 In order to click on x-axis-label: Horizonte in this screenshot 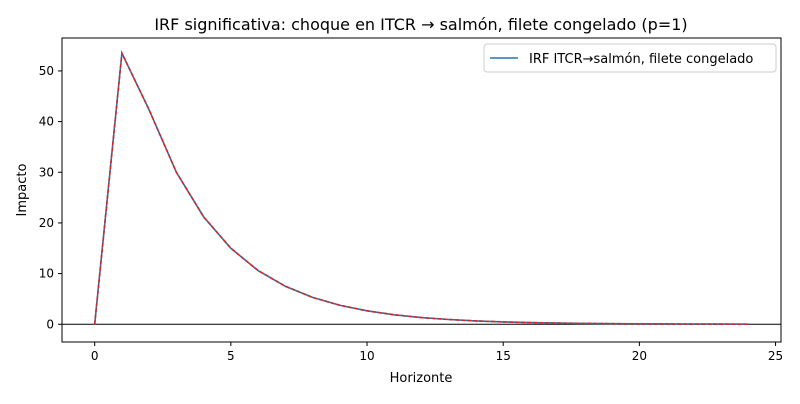, I will do `click(421, 378)`.